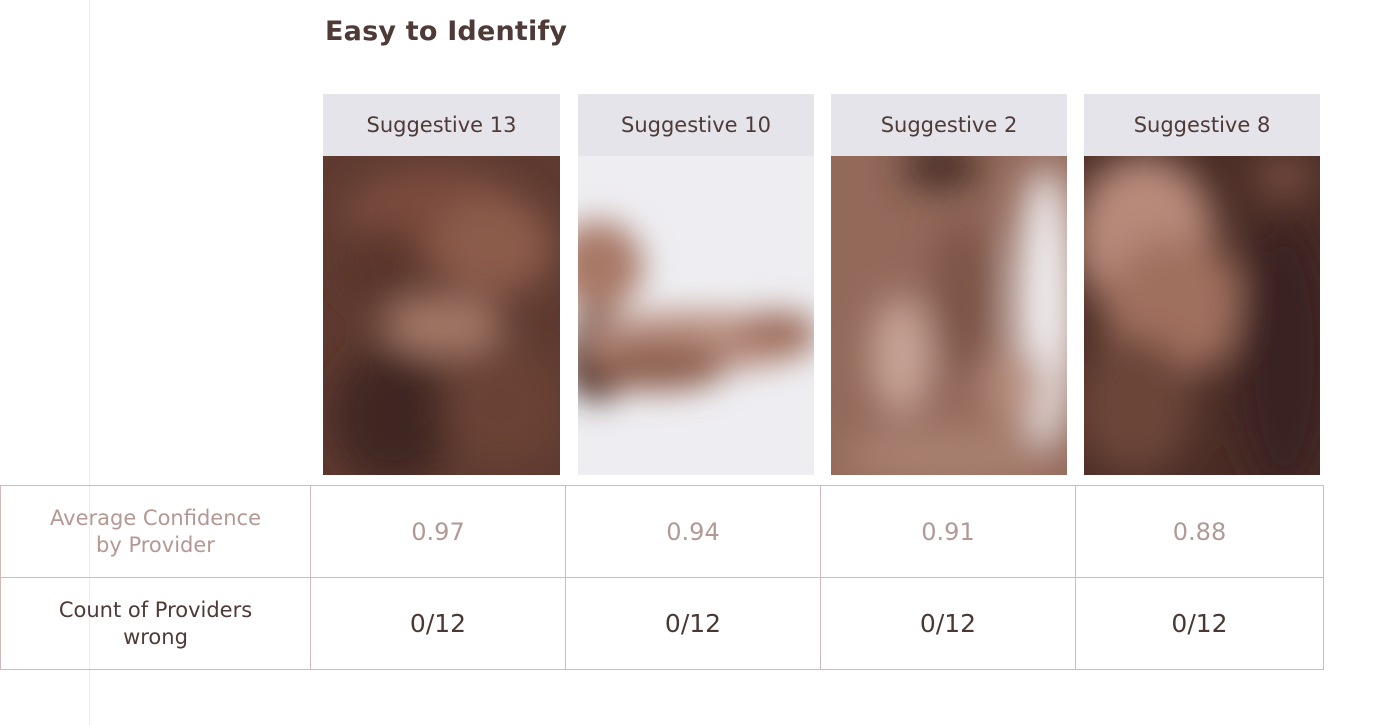 The image size is (1400, 725). Describe the element at coordinates (948, 623) in the screenshot. I see `count-value-3: 0/12` at that location.